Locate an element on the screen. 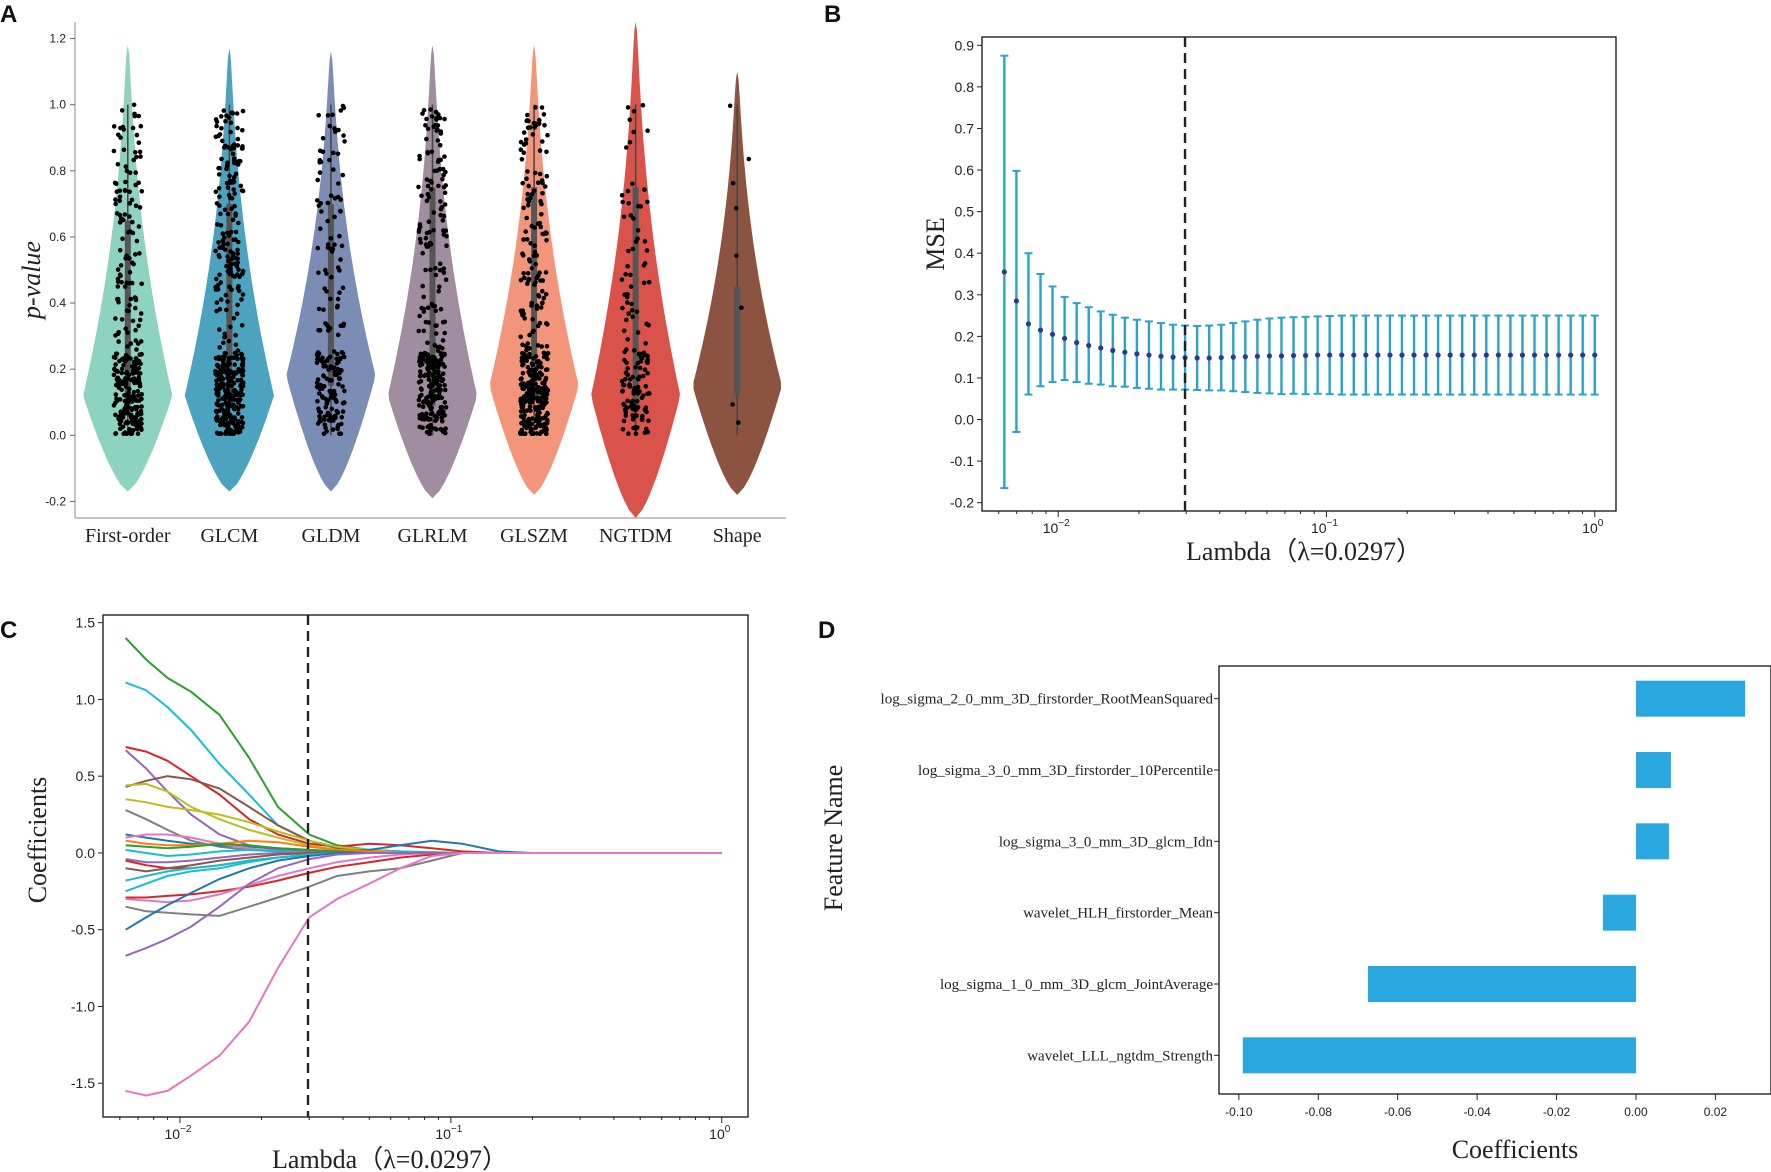  panel-c-x-tick-label: 100 is located at coordinates (720, 1133).